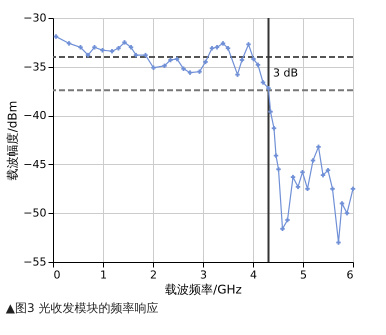 The width and height of the screenshot is (386, 335). Describe the element at coordinates (34, 262) in the screenshot. I see `y-tick-label: −55` at that location.